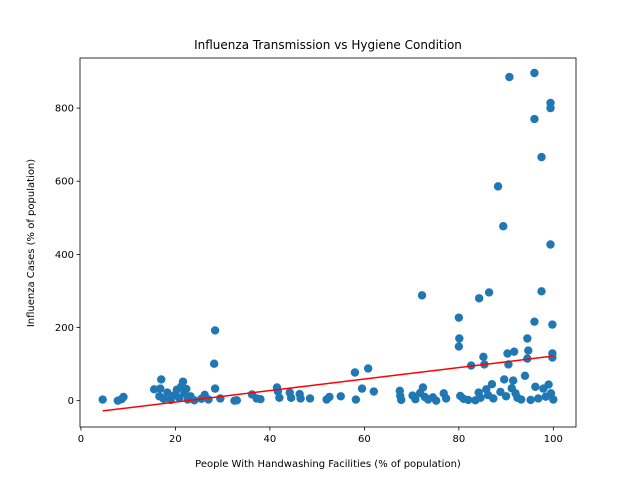 Image resolution: width=640 pixels, height=484 pixels. I want to click on x-tick-label: 100, so click(553, 439).